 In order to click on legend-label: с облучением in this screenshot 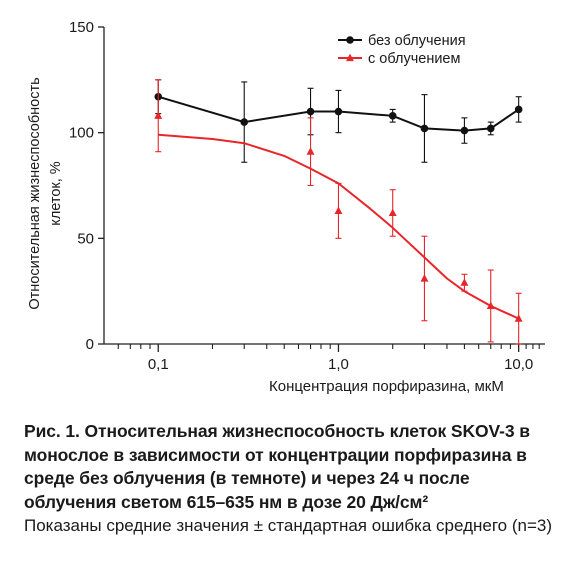, I will do `click(414, 59)`.